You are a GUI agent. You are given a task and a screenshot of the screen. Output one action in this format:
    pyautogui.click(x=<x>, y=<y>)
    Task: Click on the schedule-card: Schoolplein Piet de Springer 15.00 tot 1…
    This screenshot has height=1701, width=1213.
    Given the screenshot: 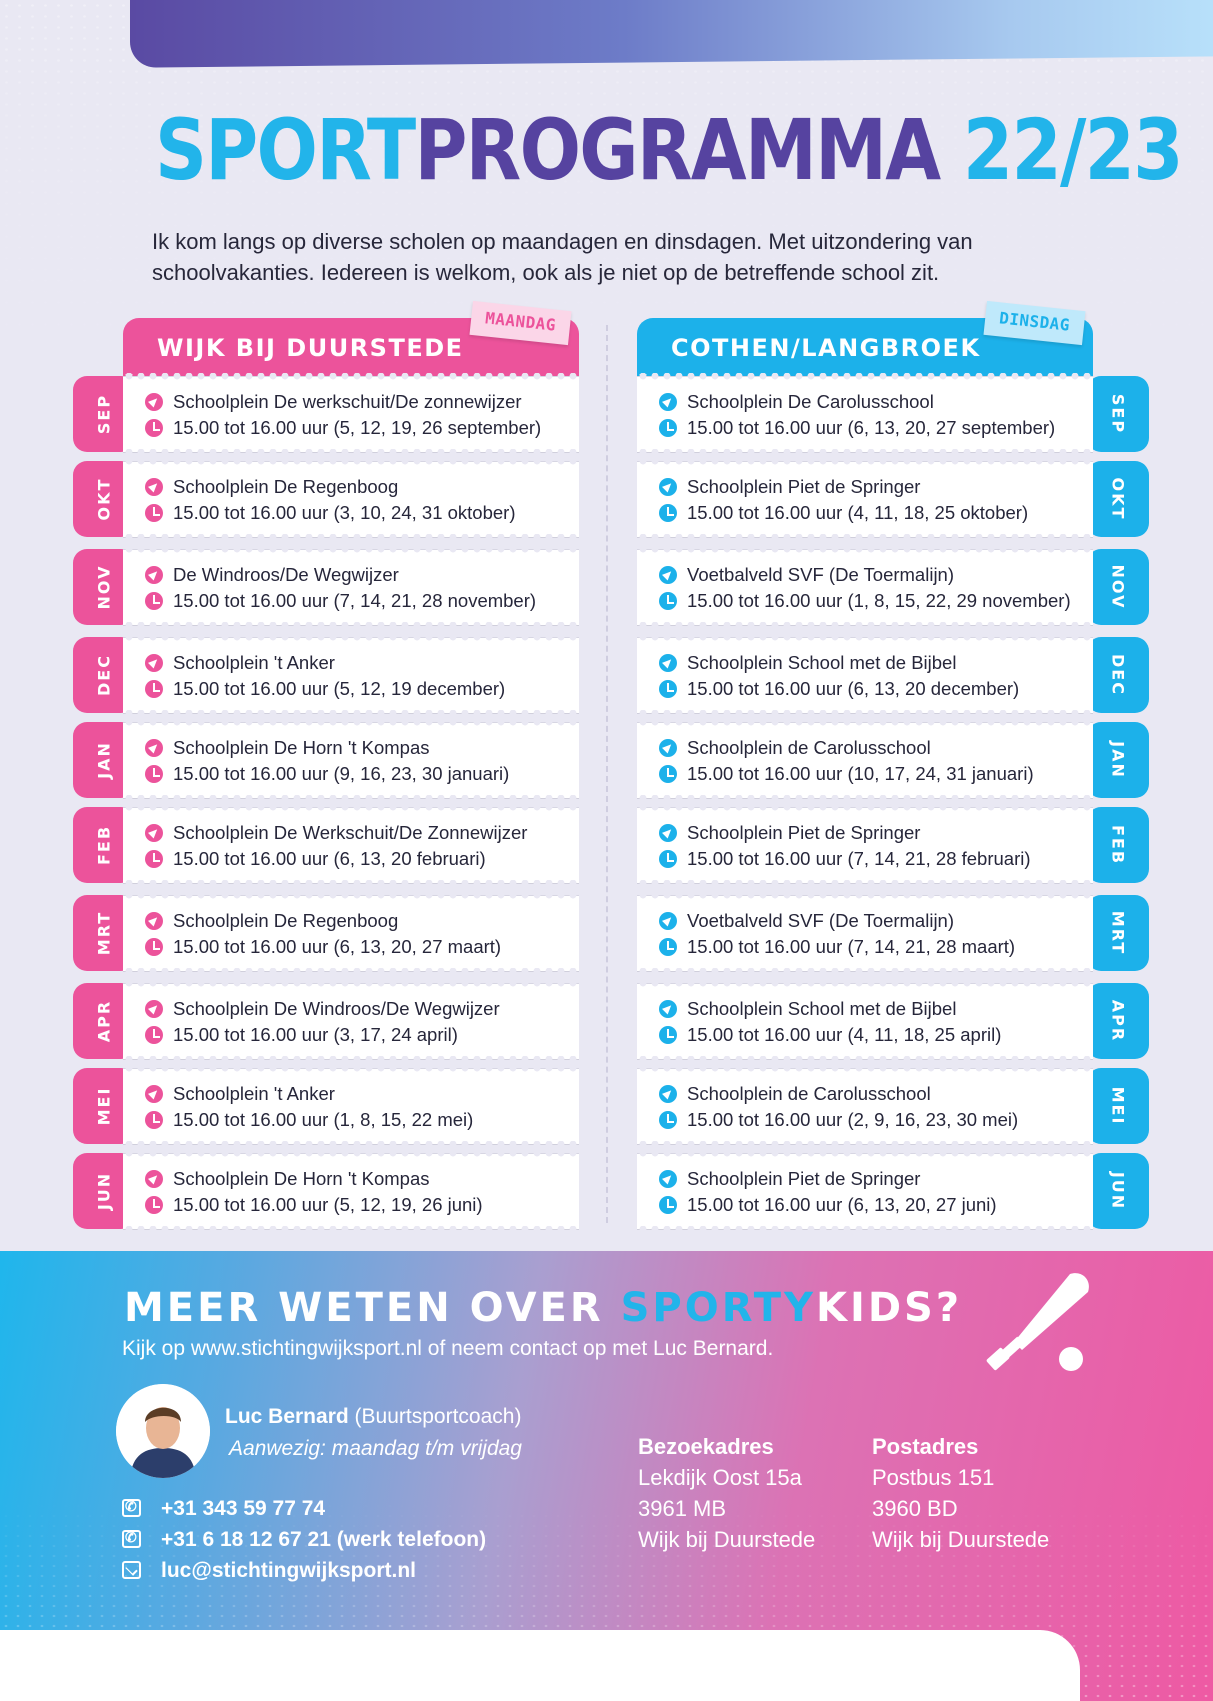 What is the action you would take?
    pyautogui.click(x=865, y=1191)
    